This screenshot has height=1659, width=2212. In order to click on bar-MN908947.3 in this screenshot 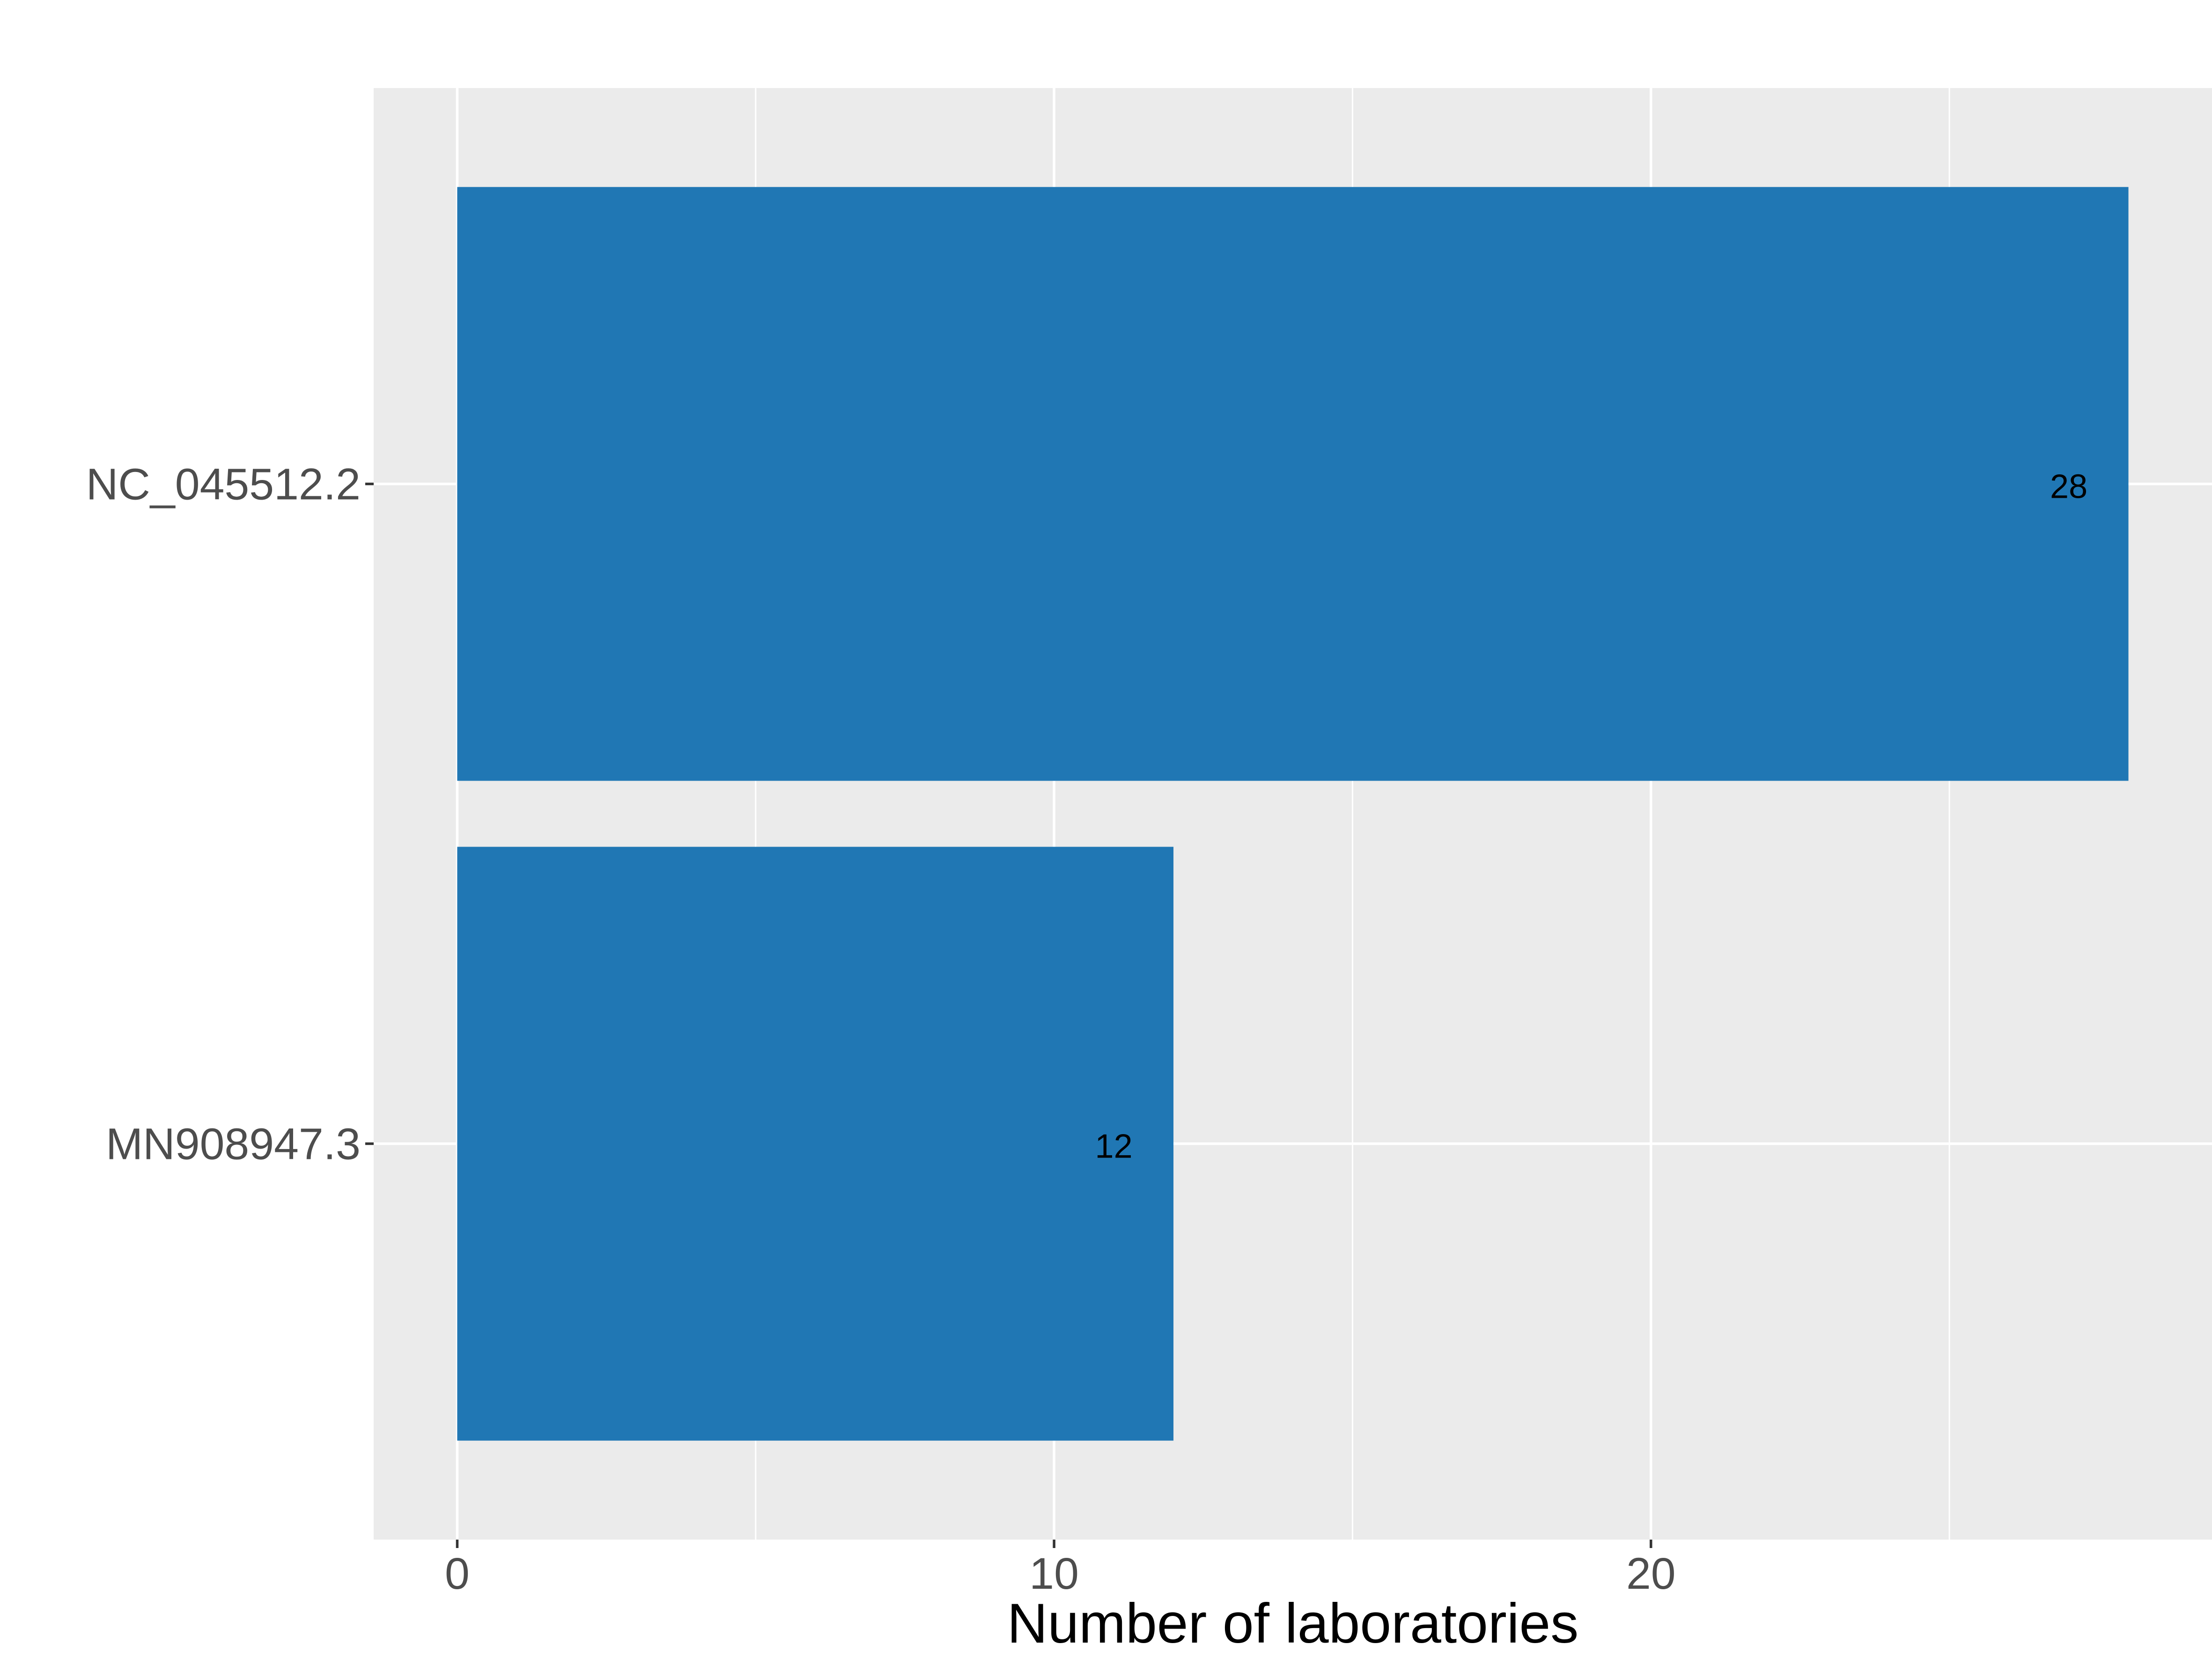, I will do `click(816, 1144)`.